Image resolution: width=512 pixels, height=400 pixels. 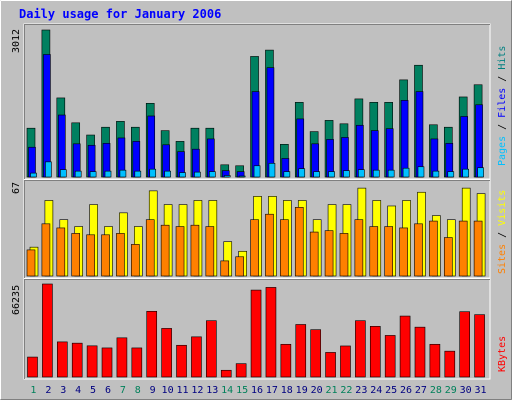 What do you see at coordinates (502, 58) in the screenshot?
I see `y-label-hits: Hits` at bounding box center [502, 58].